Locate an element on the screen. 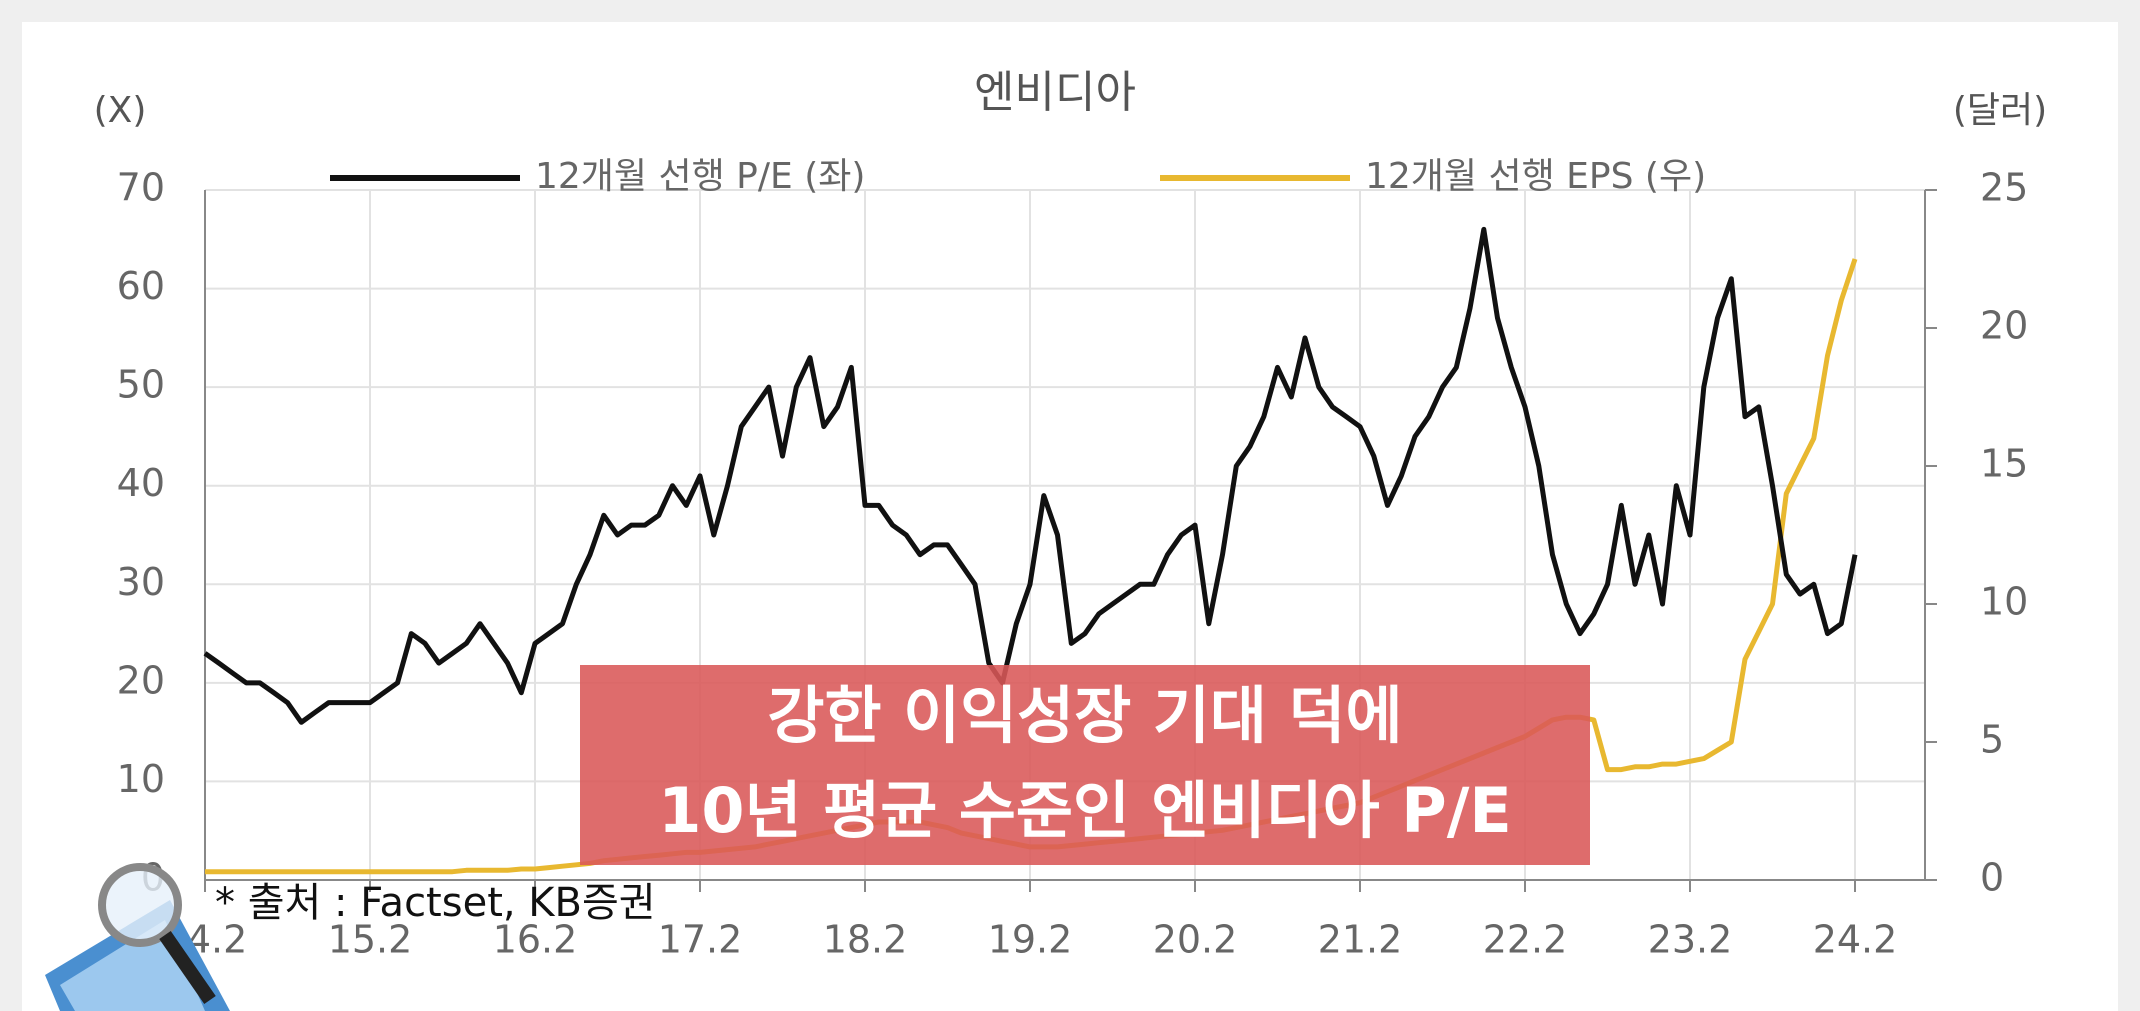 This screenshot has width=2140, height=1011. y-axis-label: (X) is located at coordinates (120, 110).